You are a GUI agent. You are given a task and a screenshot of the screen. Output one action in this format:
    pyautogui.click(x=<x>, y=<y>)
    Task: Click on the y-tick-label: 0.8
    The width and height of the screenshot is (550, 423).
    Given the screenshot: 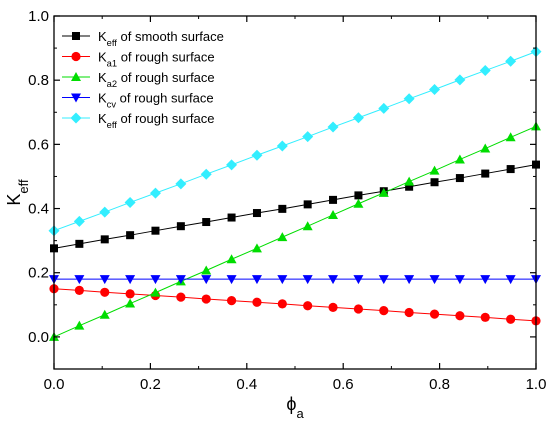 What is the action you would take?
    pyautogui.click(x=38, y=80)
    